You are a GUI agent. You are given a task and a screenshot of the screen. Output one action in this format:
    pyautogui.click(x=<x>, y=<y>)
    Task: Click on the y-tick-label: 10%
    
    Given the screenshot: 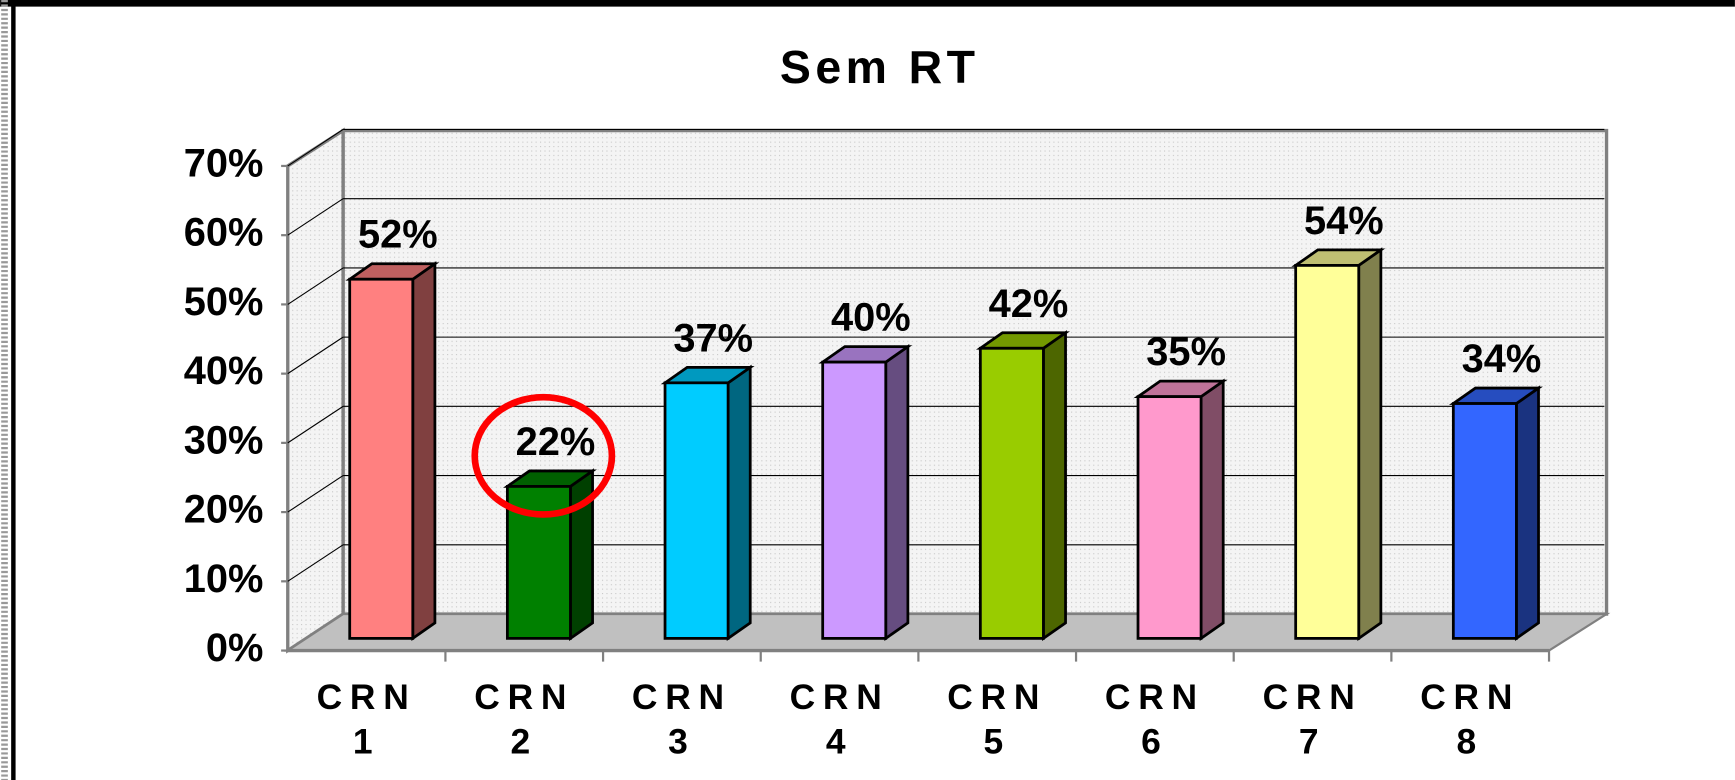 What is the action you would take?
    pyautogui.click(x=224, y=579)
    